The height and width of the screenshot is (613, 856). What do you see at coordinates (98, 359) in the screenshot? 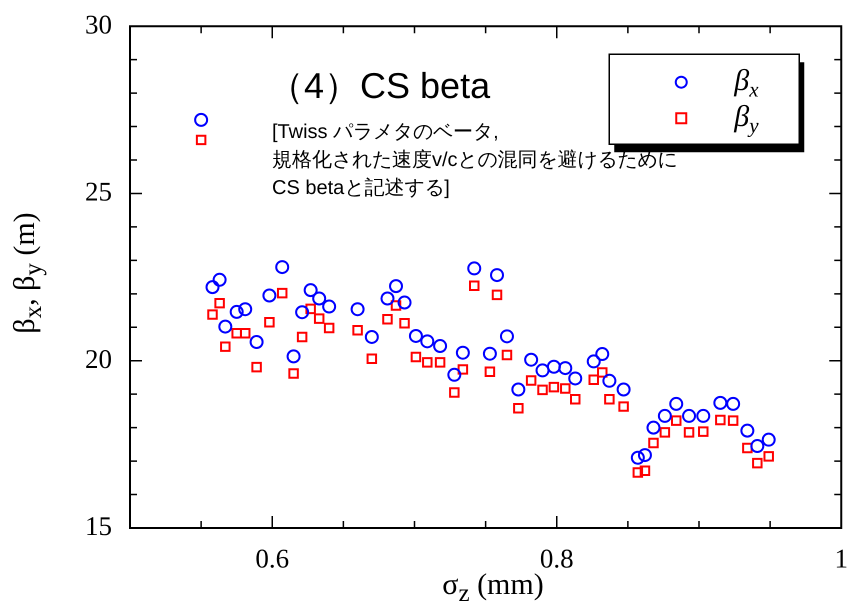
I see `y-tick-label: 20` at bounding box center [98, 359].